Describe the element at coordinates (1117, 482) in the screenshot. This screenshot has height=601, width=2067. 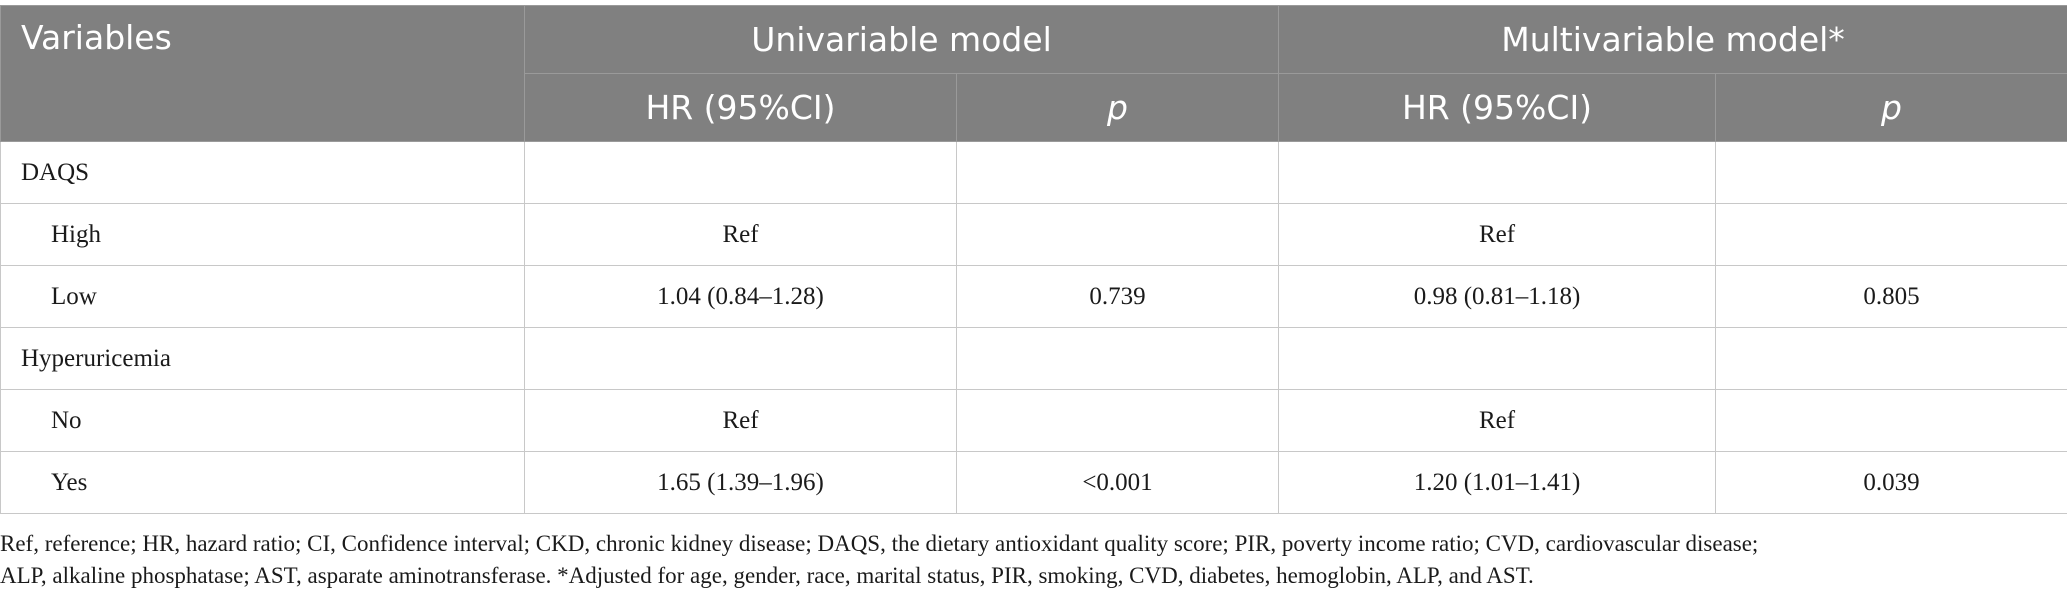
I see `uni-p-cell: <0.001` at that location.